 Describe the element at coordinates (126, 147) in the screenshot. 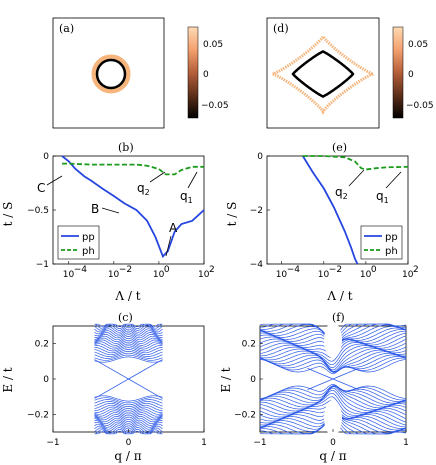

I see `panel-b-label: (b)` at that location.